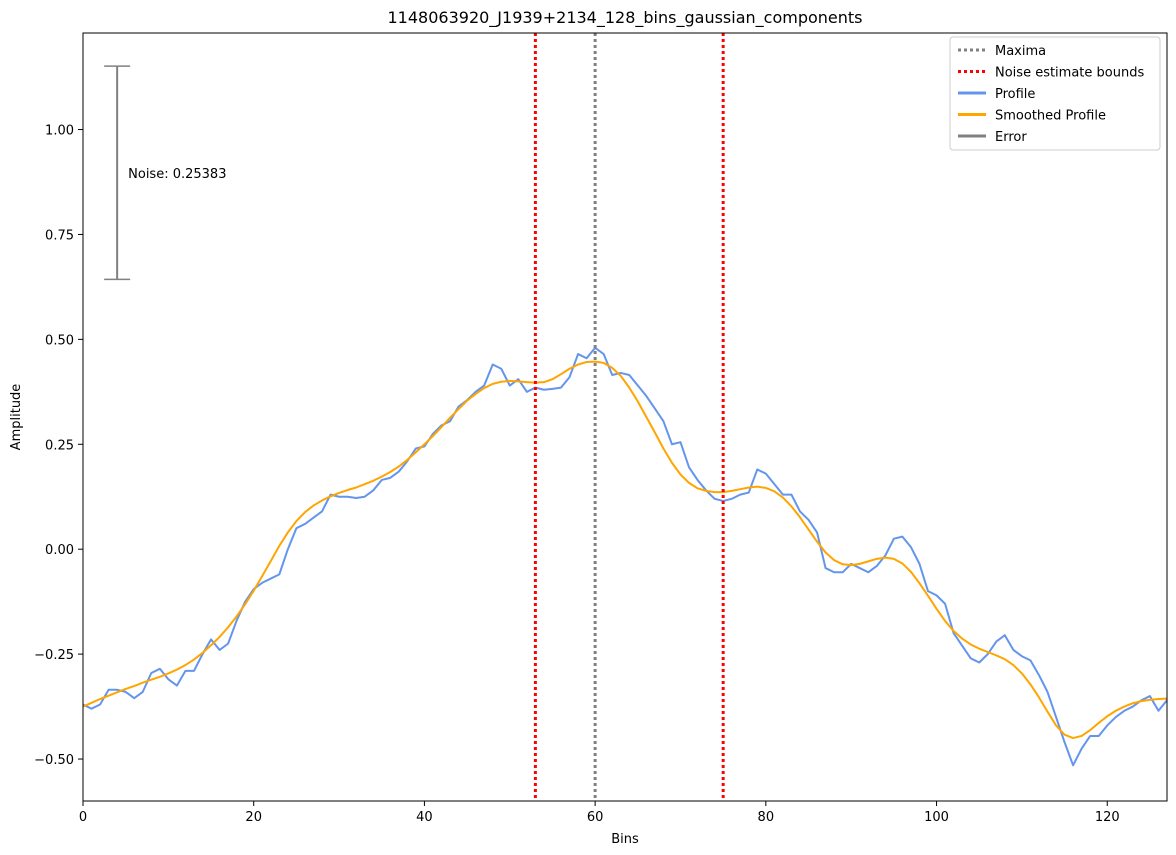 The height and width of the screenshot is (855, 1176). What do you see at coordinates (59, 340) in the screenshot?
I see `y-tick-label: 0.50` at bounding box center [59, 340].